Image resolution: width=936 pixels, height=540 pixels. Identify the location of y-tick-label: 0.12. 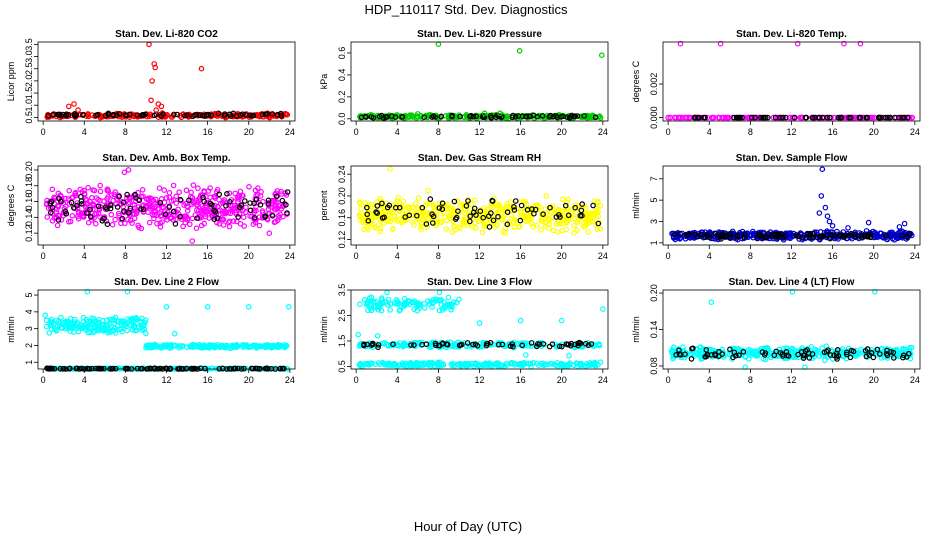
(29, 233).